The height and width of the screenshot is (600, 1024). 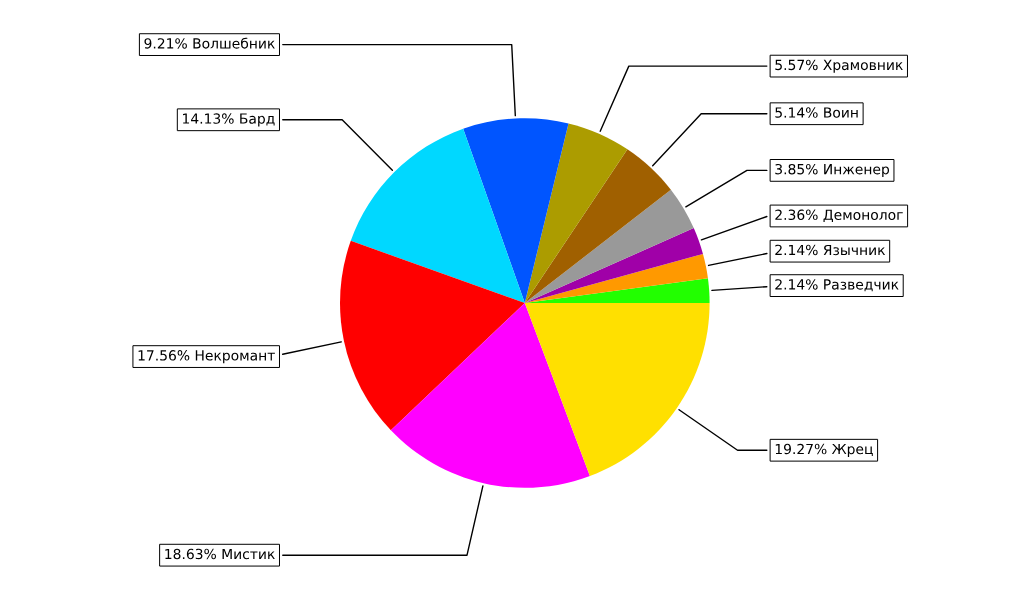 I want to click on slice-label: 2.36% Демонолог, so click(x=839, y=215).